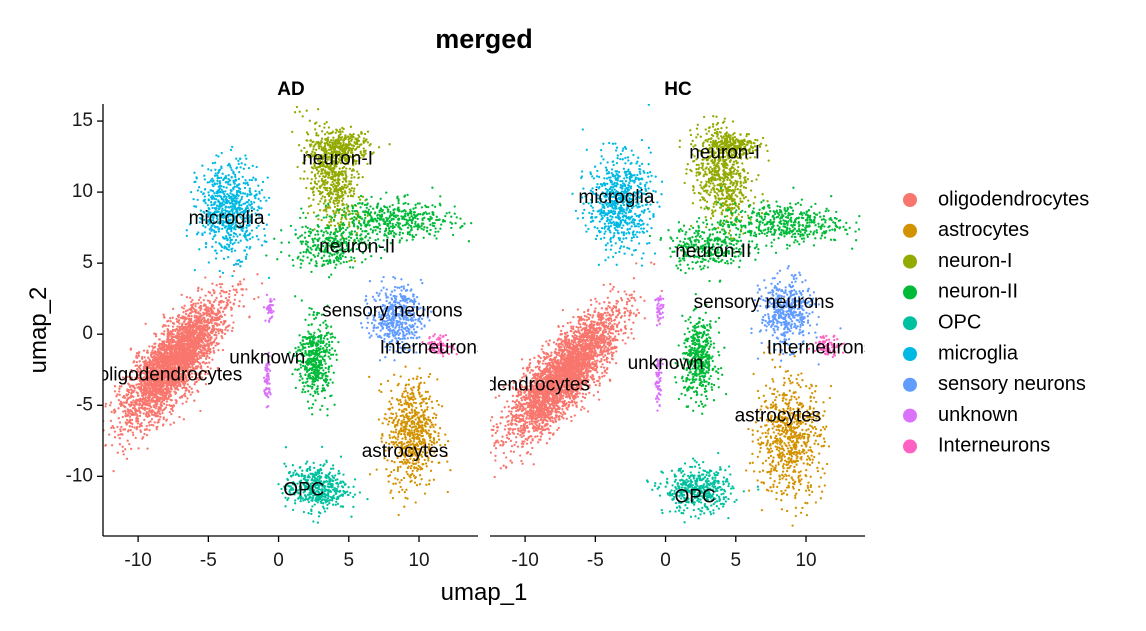 The image size is (1146, 631). Describe the element at coordinates (484, 39) in the screenshot. I see `chart-title: merged` at that location.